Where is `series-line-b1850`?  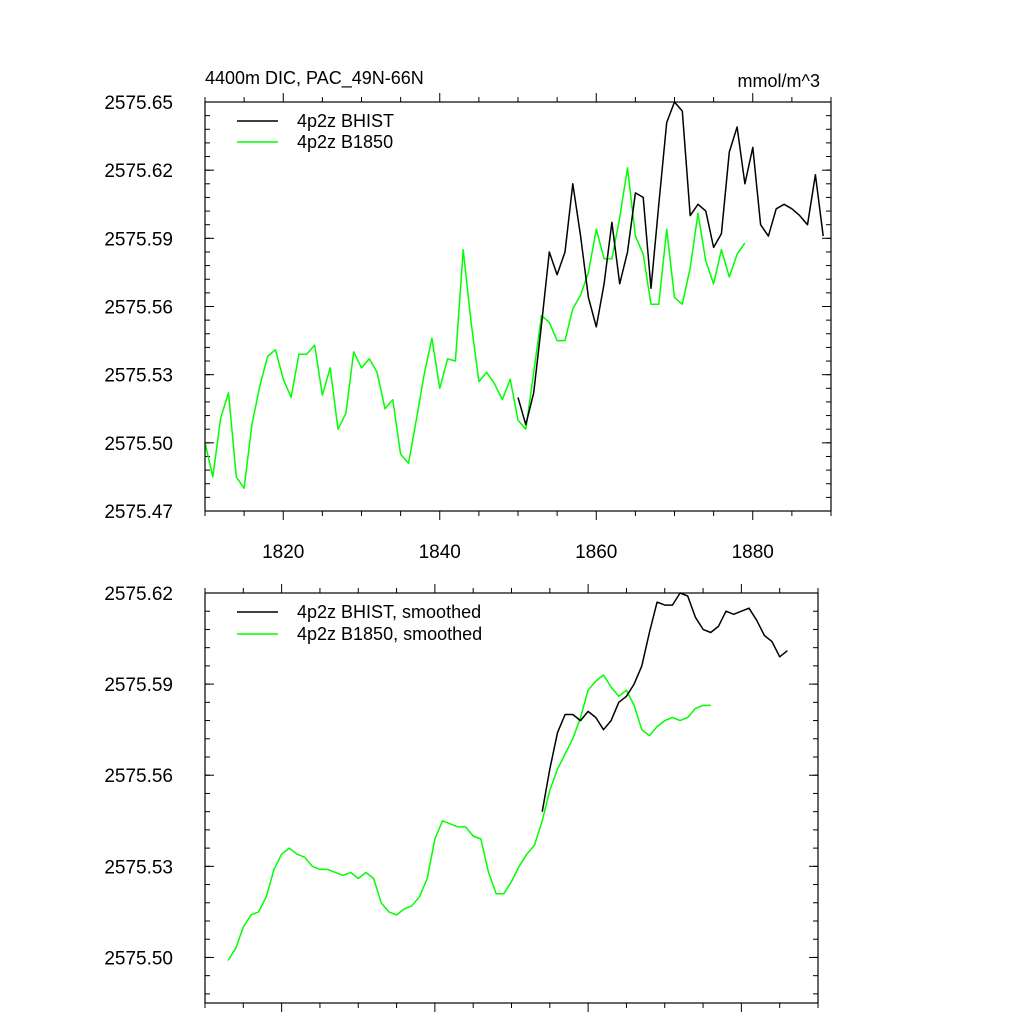 series-line-b1850 is located at coordinates (469, 817).